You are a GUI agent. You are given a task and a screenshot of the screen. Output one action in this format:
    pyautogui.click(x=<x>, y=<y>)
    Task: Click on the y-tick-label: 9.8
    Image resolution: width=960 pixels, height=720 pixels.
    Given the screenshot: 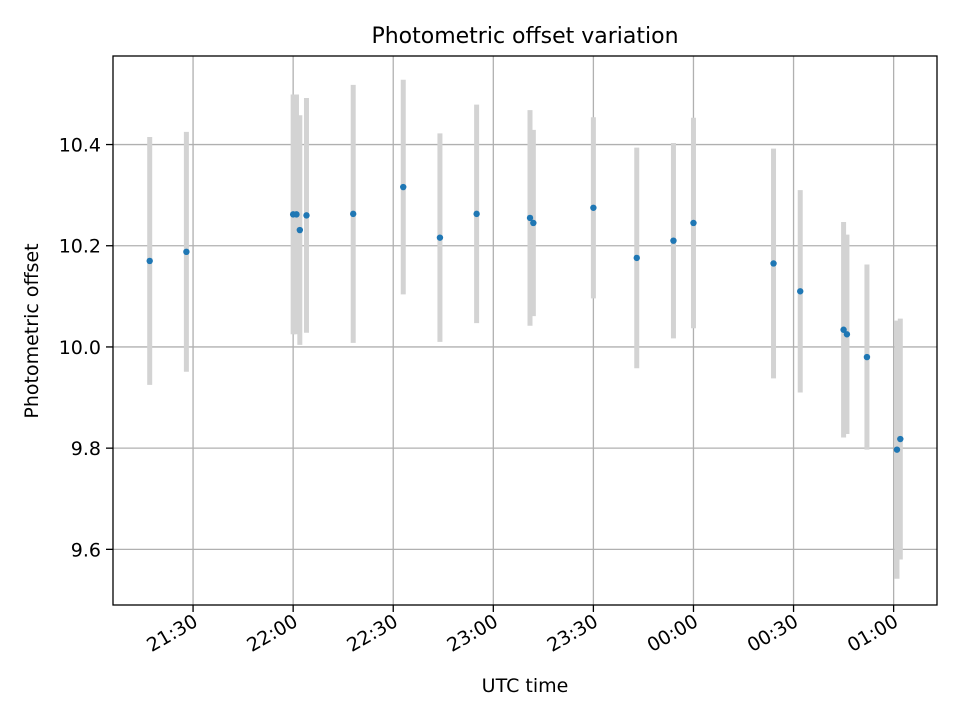 What is the action you would take?
    pyautogui.click(x=86, y=449)
    